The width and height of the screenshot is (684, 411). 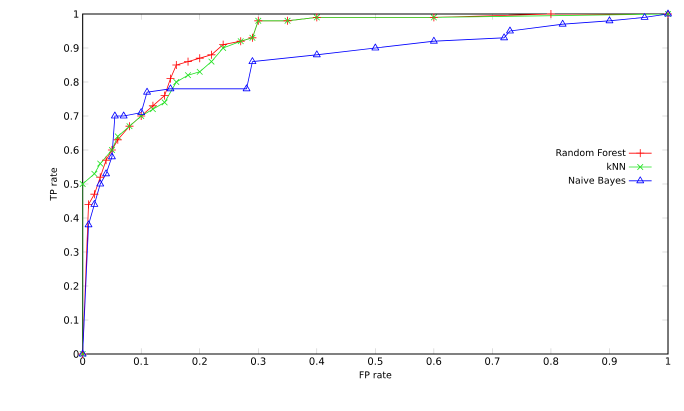 What do you see at coordinates (76, 354) in the screenshot?
I see `y-tick-label: 0` at bounding box center [76, 354].